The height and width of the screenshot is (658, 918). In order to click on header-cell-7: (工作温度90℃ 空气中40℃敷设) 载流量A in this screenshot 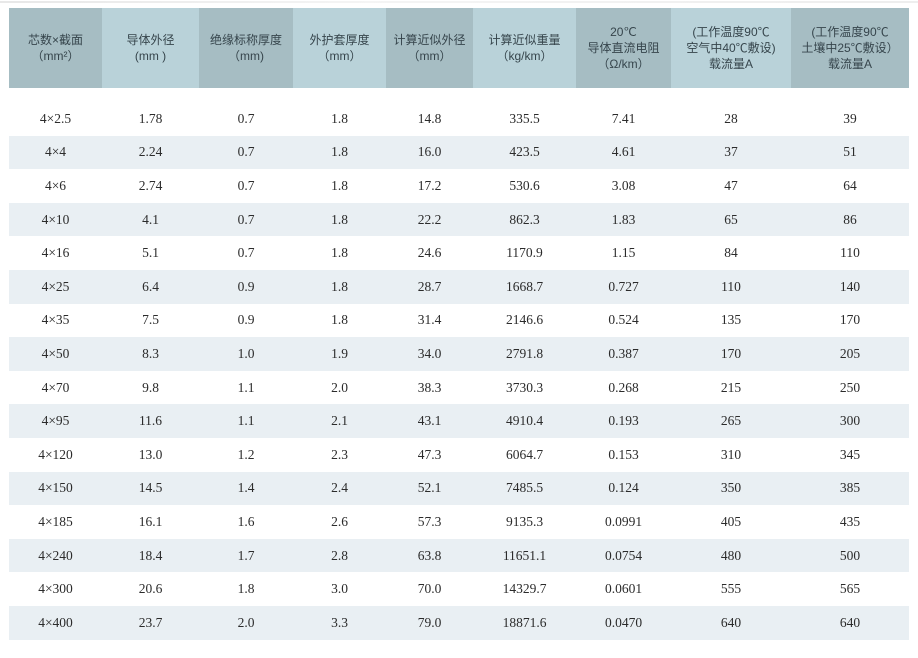, I will do `click(731, 48)`.